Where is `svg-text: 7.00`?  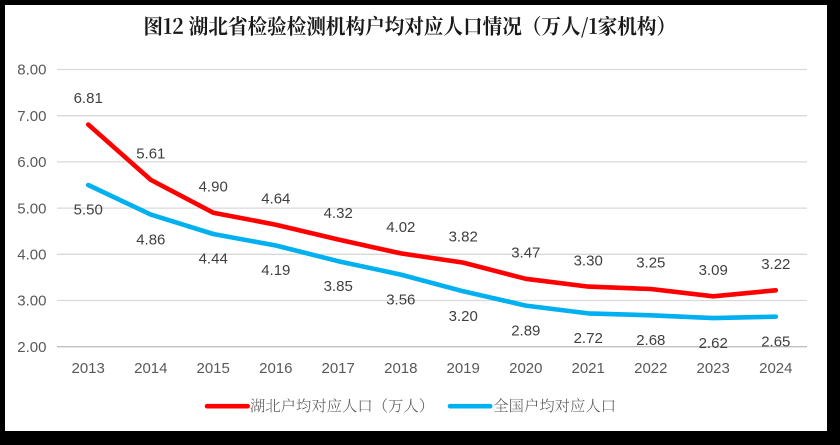
svg-text: 7.00 is located at coordinates (31, 116).